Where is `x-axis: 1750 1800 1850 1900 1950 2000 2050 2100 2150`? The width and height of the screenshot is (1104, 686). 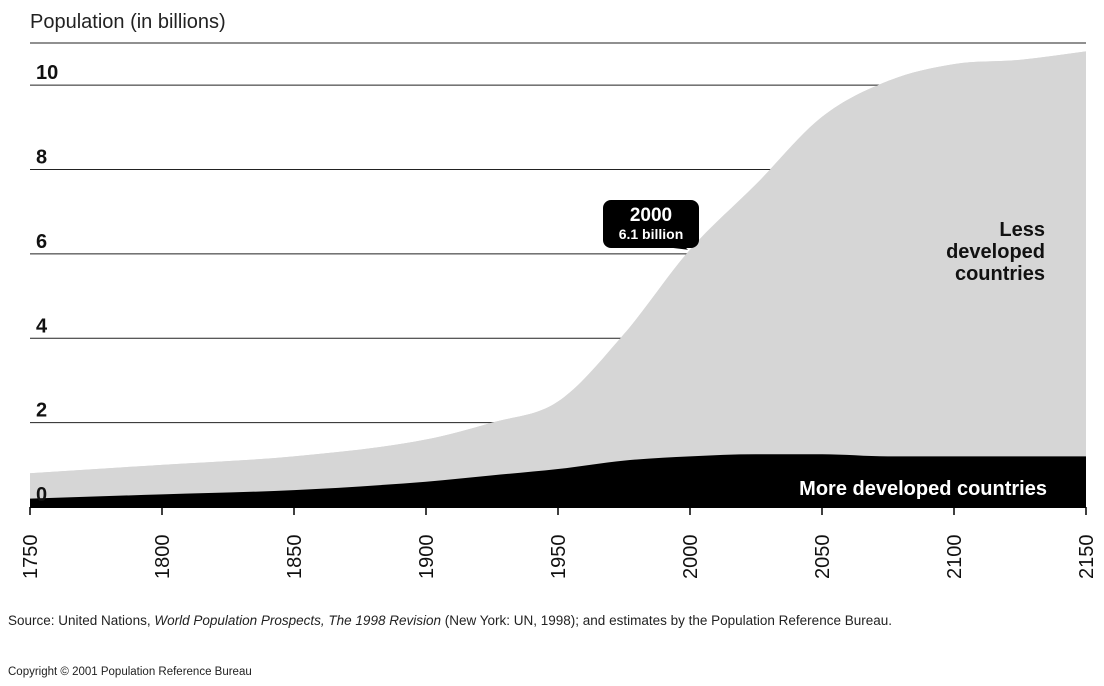 x-axis: 1750 1800 1850 1900 1950 2000 2050 2100 2150 is located at coordinates (559, 543).